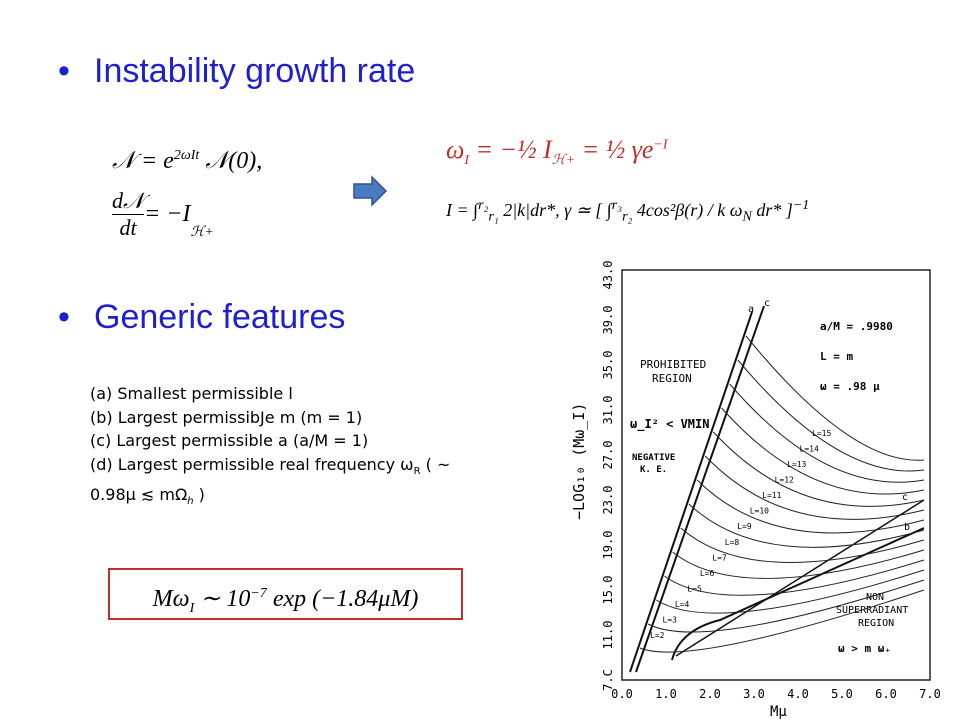 This screenshot has height=720, width=960. Describe the element at coordinates (809, 449) in the screenshot. I see `curve-label: L=14` at that location.